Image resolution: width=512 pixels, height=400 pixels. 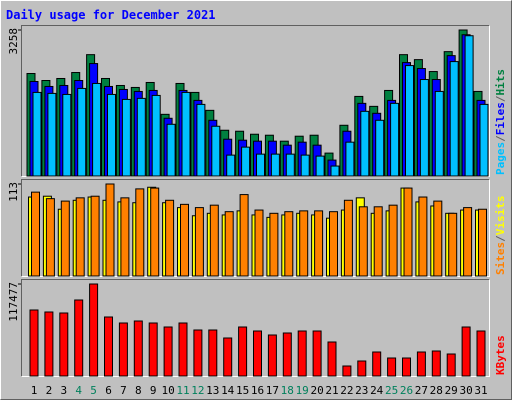 I want to click on chart-title: Daily usage for December 2021, so click(x=111, y=15).